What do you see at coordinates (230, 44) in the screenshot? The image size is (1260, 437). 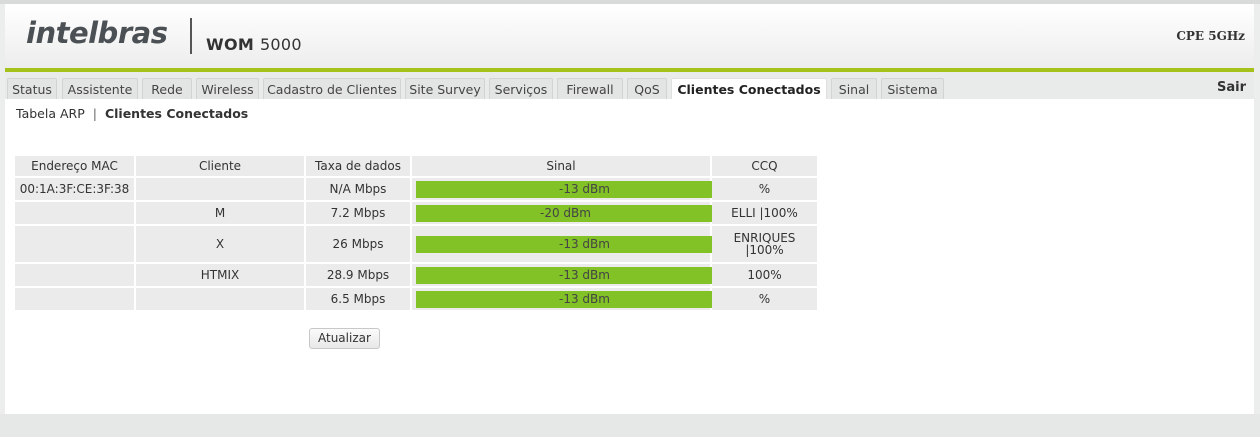 I see `product-name-text: WOM` at bounding box center [230, 44].